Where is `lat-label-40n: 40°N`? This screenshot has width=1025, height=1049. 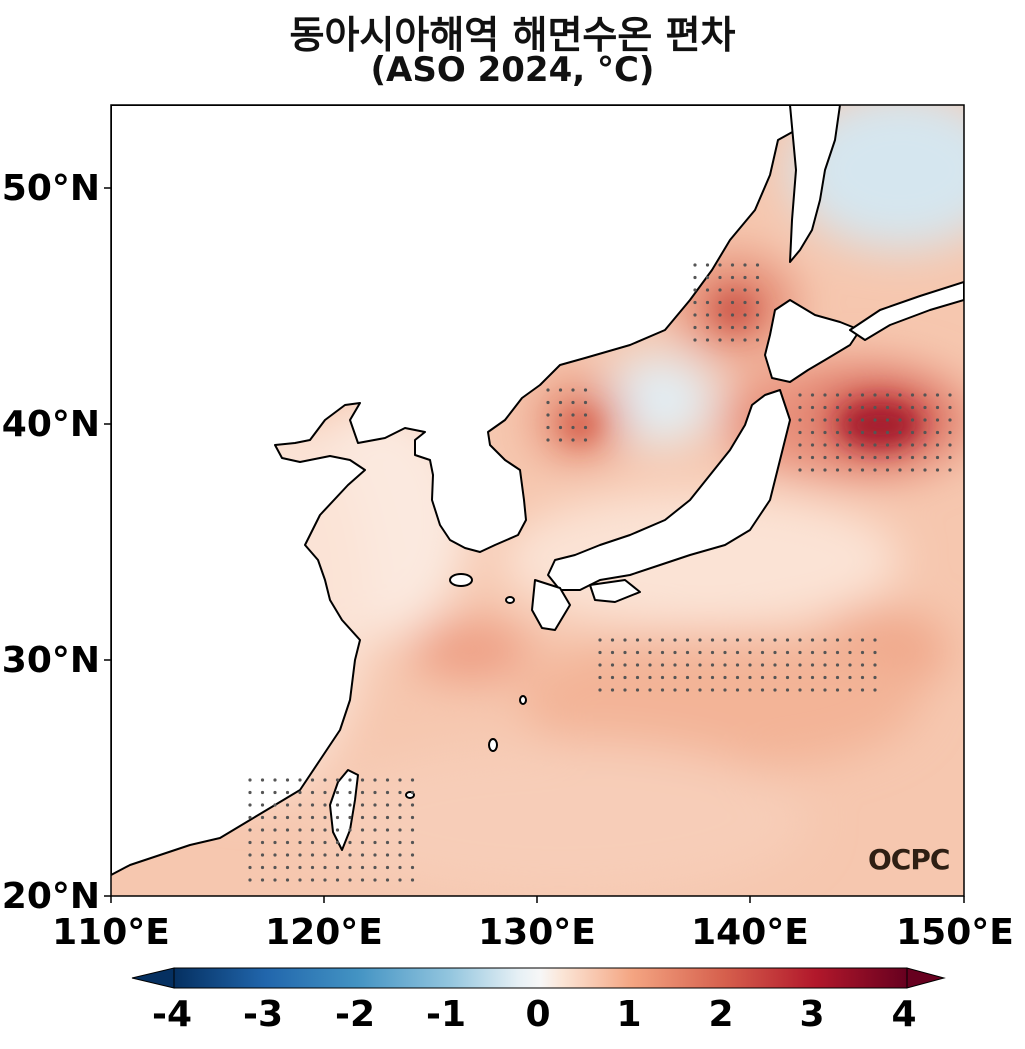
lat-label-40n: 40°N is located at coordinates (50, 424).